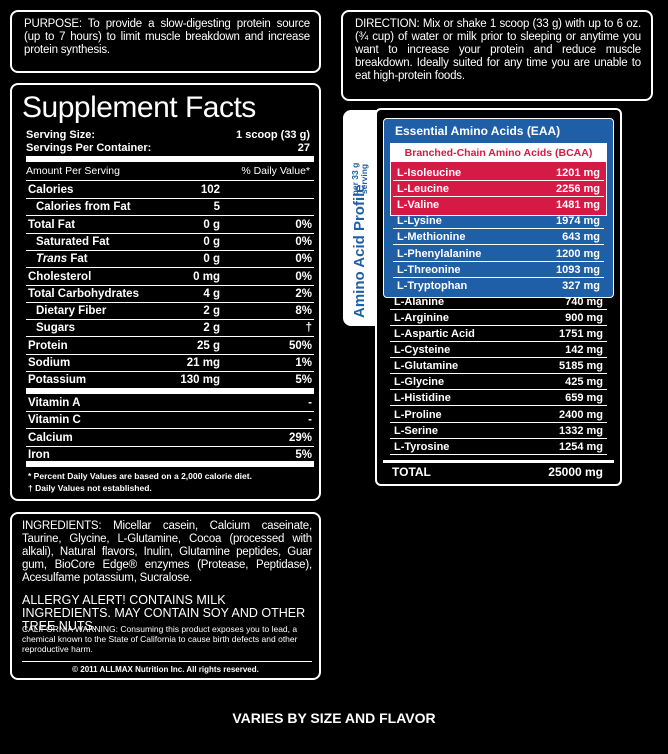 Image resolution: width=668 pixels, height=754 pixels. I want to click on amino-value: 1751 mg, so click(580, 334).